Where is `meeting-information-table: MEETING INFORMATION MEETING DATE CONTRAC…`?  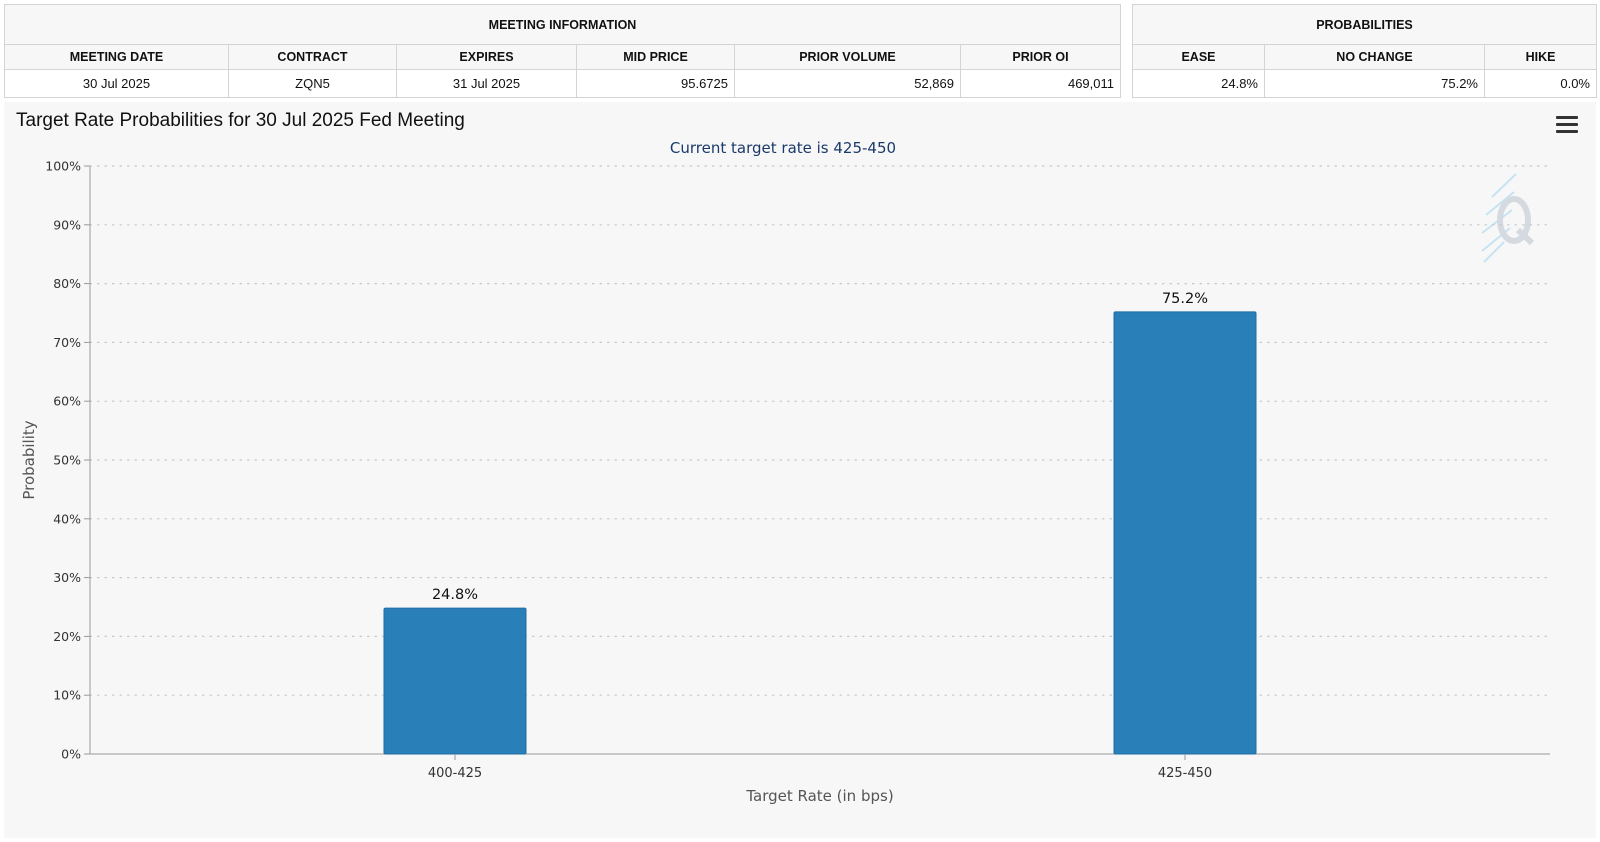 meeting-information-table: MEETING INFORMATION MEETING DATE CONTRAC… is located at coordinates (562, 51).